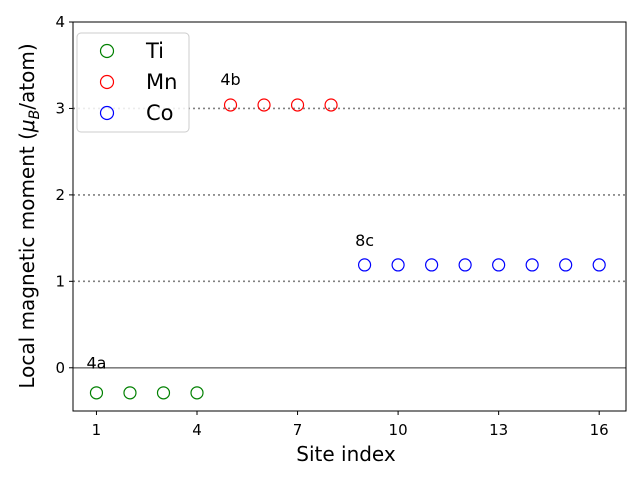 This screenshot has width=640, height=480. I want to click on x-axis-title: Site index, so click(346, 454).